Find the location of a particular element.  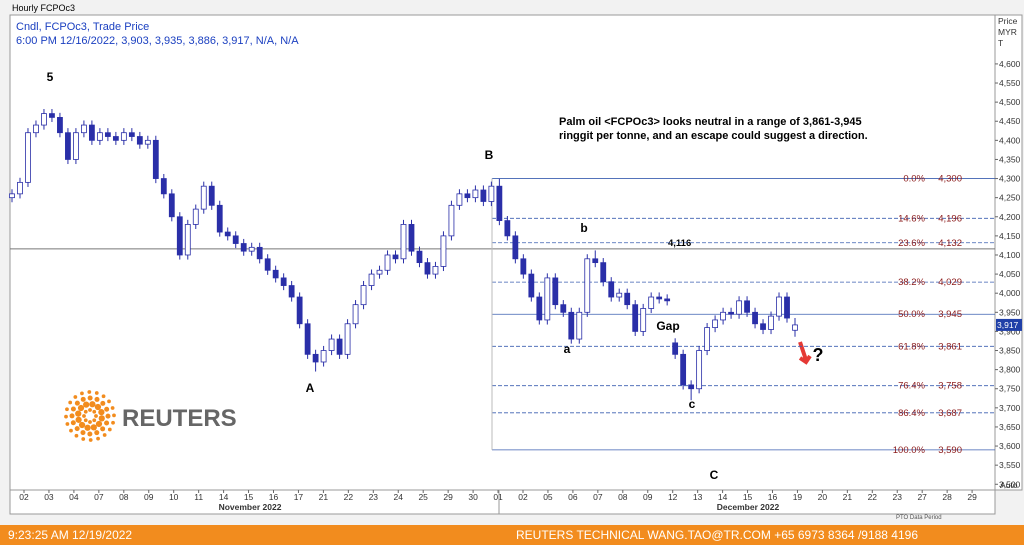

x-tick-label: 28 is located at coordinates (947, 497).